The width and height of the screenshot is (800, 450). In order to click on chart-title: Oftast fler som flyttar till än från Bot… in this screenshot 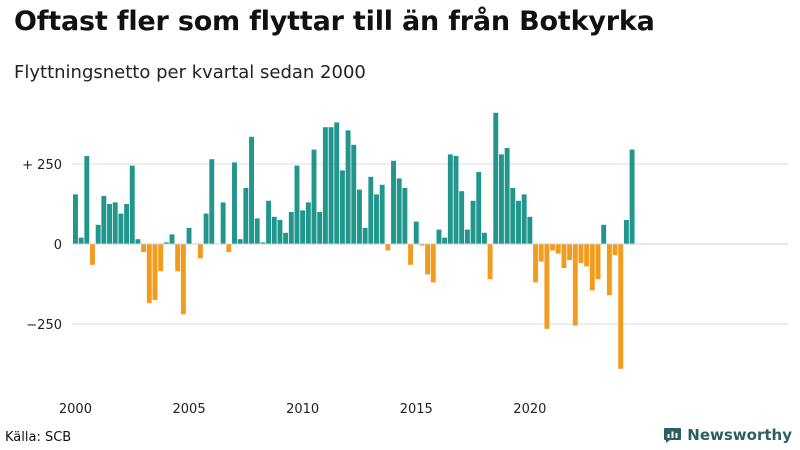, I will do `click(334, 21)`.